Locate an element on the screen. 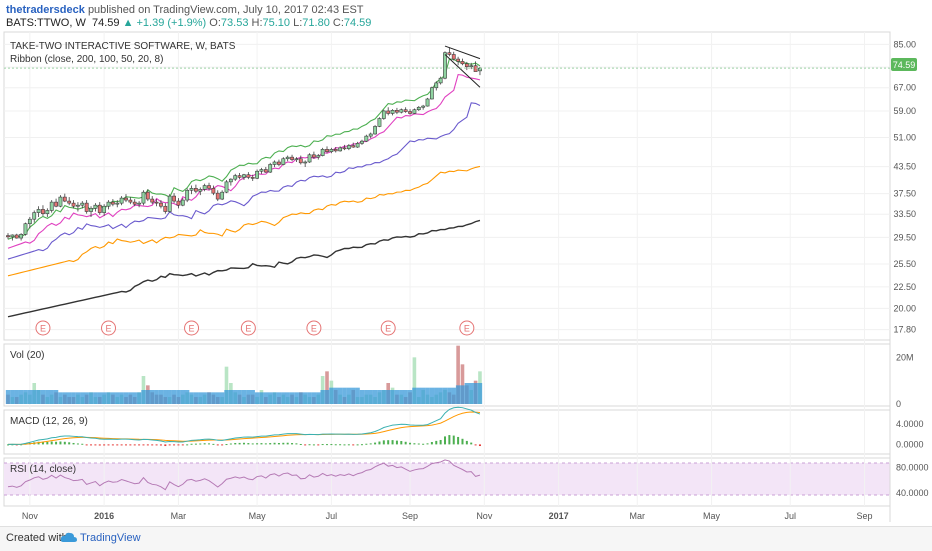 Image resolution: width=932 pixels, height=551 pixels. pattern-trendline is located at coordinates (462, 52).